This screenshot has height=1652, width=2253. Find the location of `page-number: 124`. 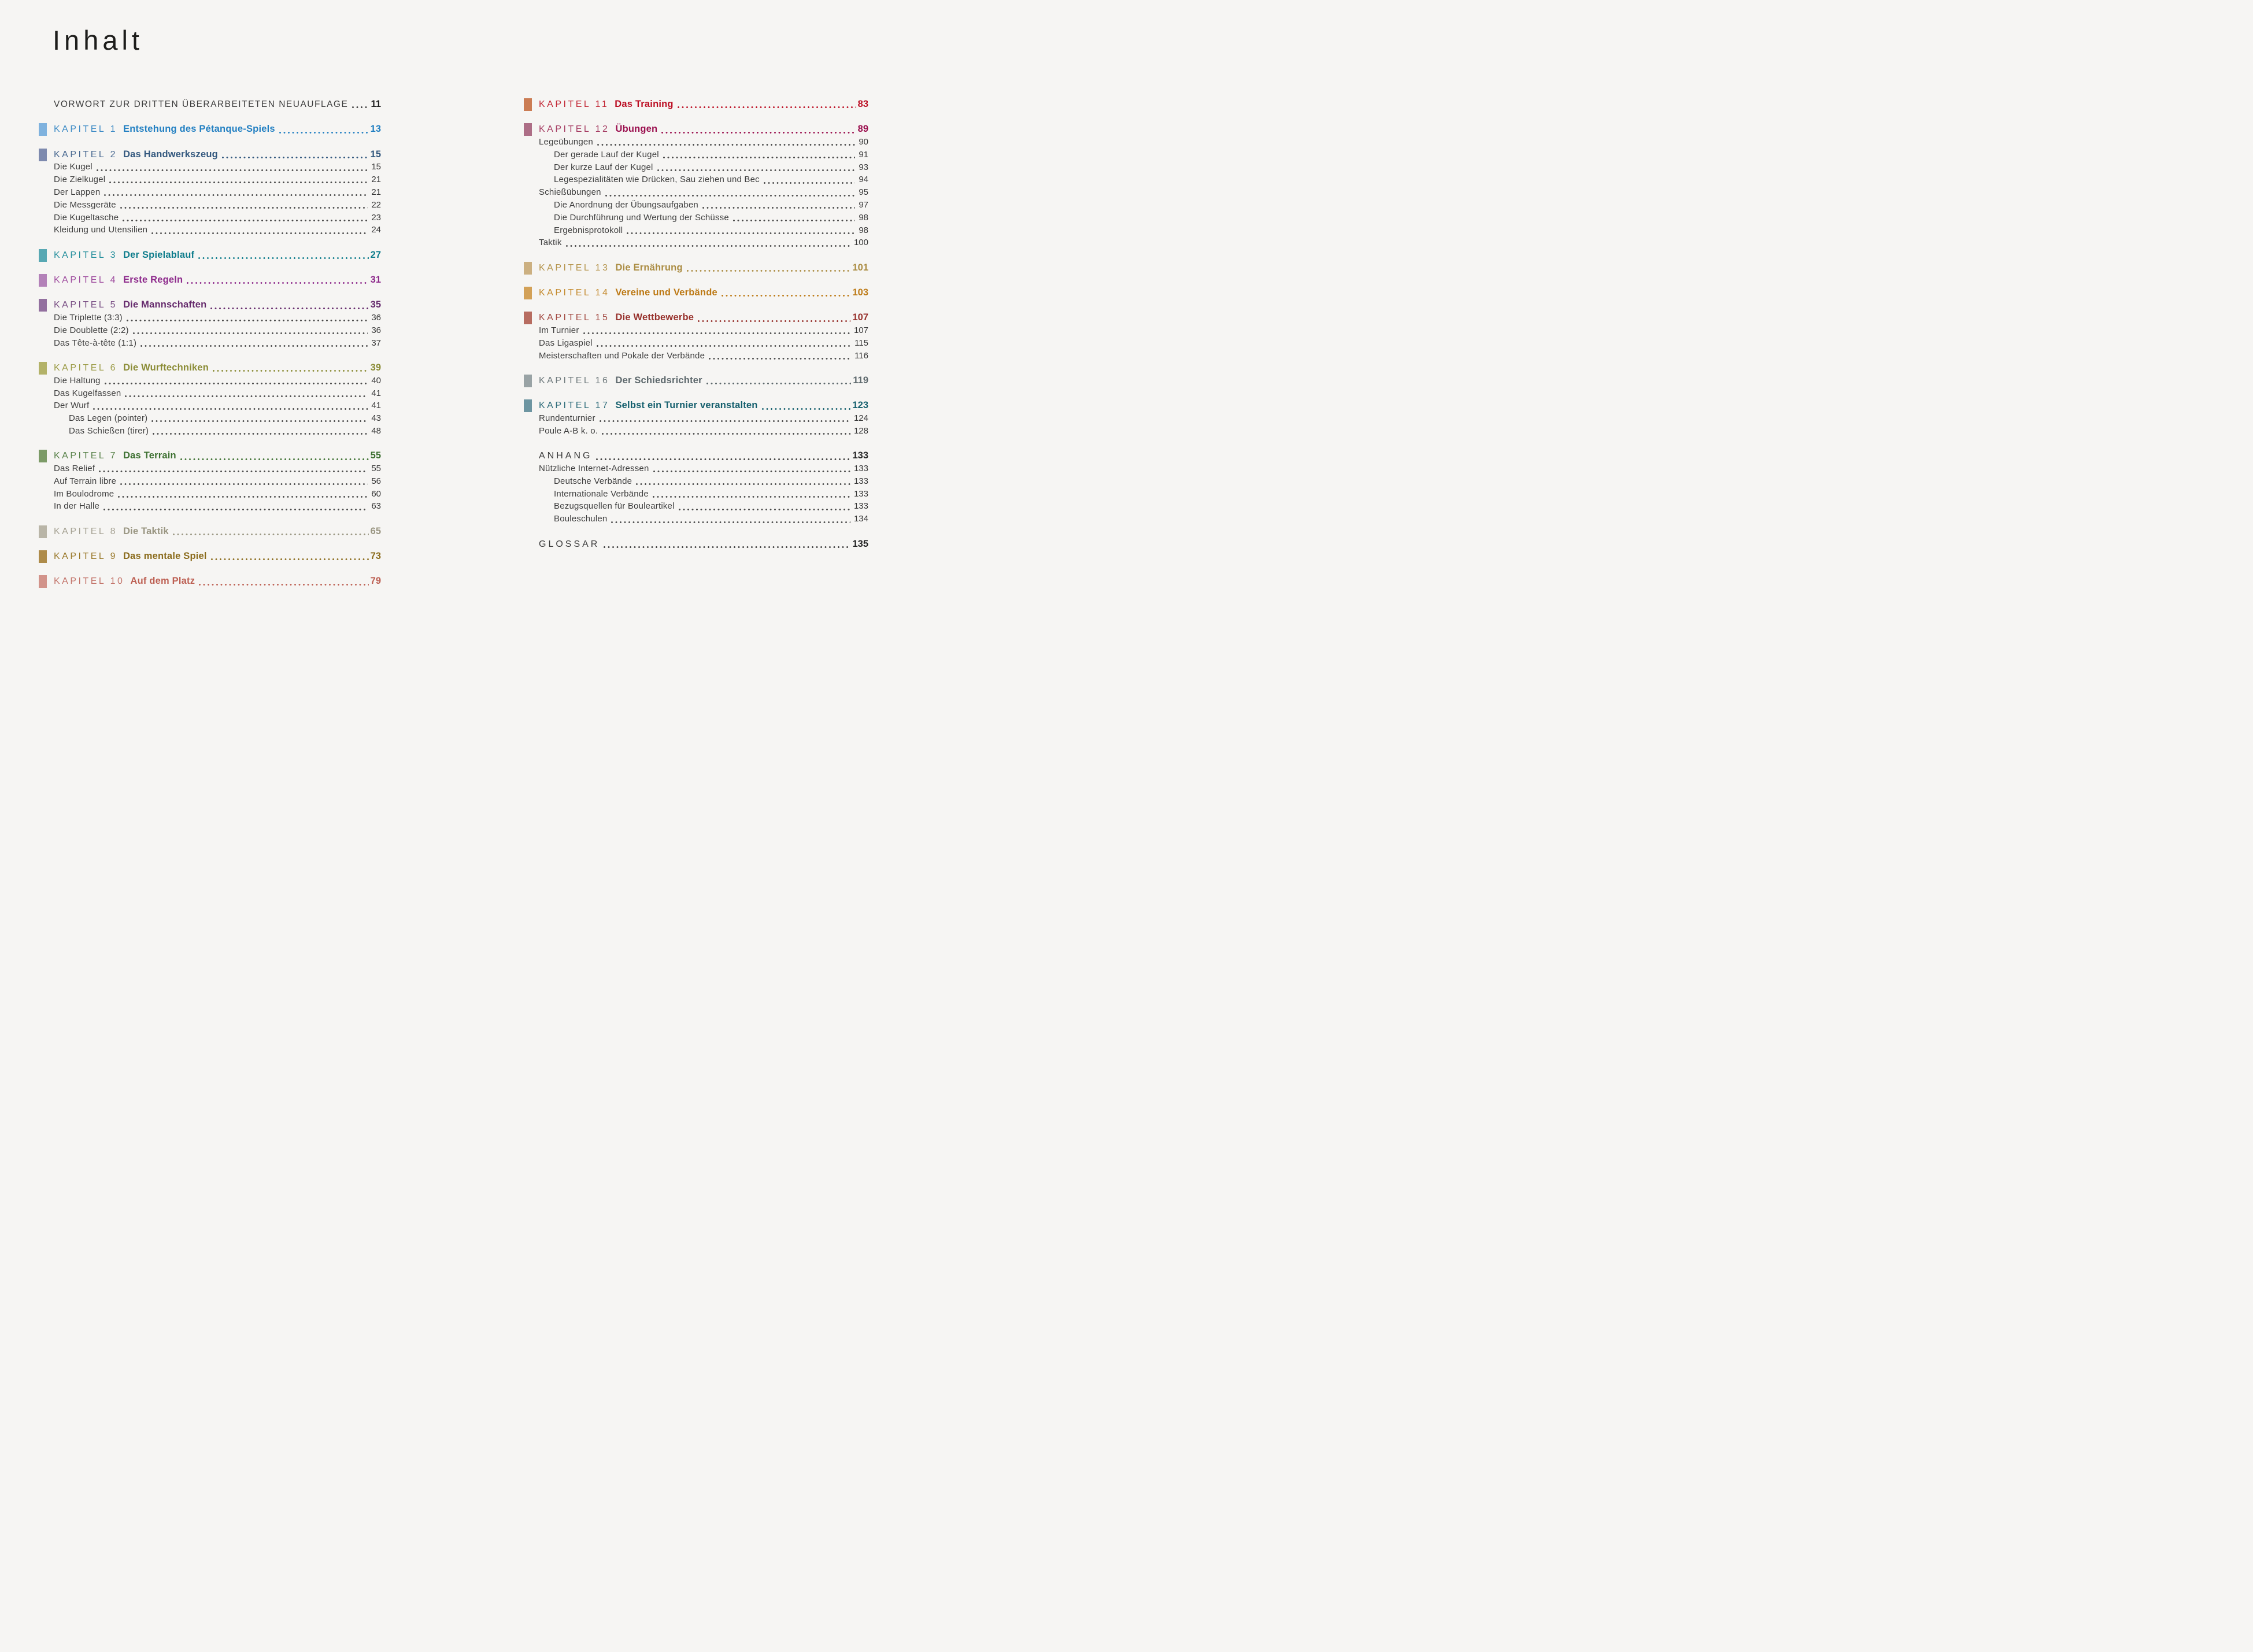

page-number: 124 is located at coordinates (861, 418).